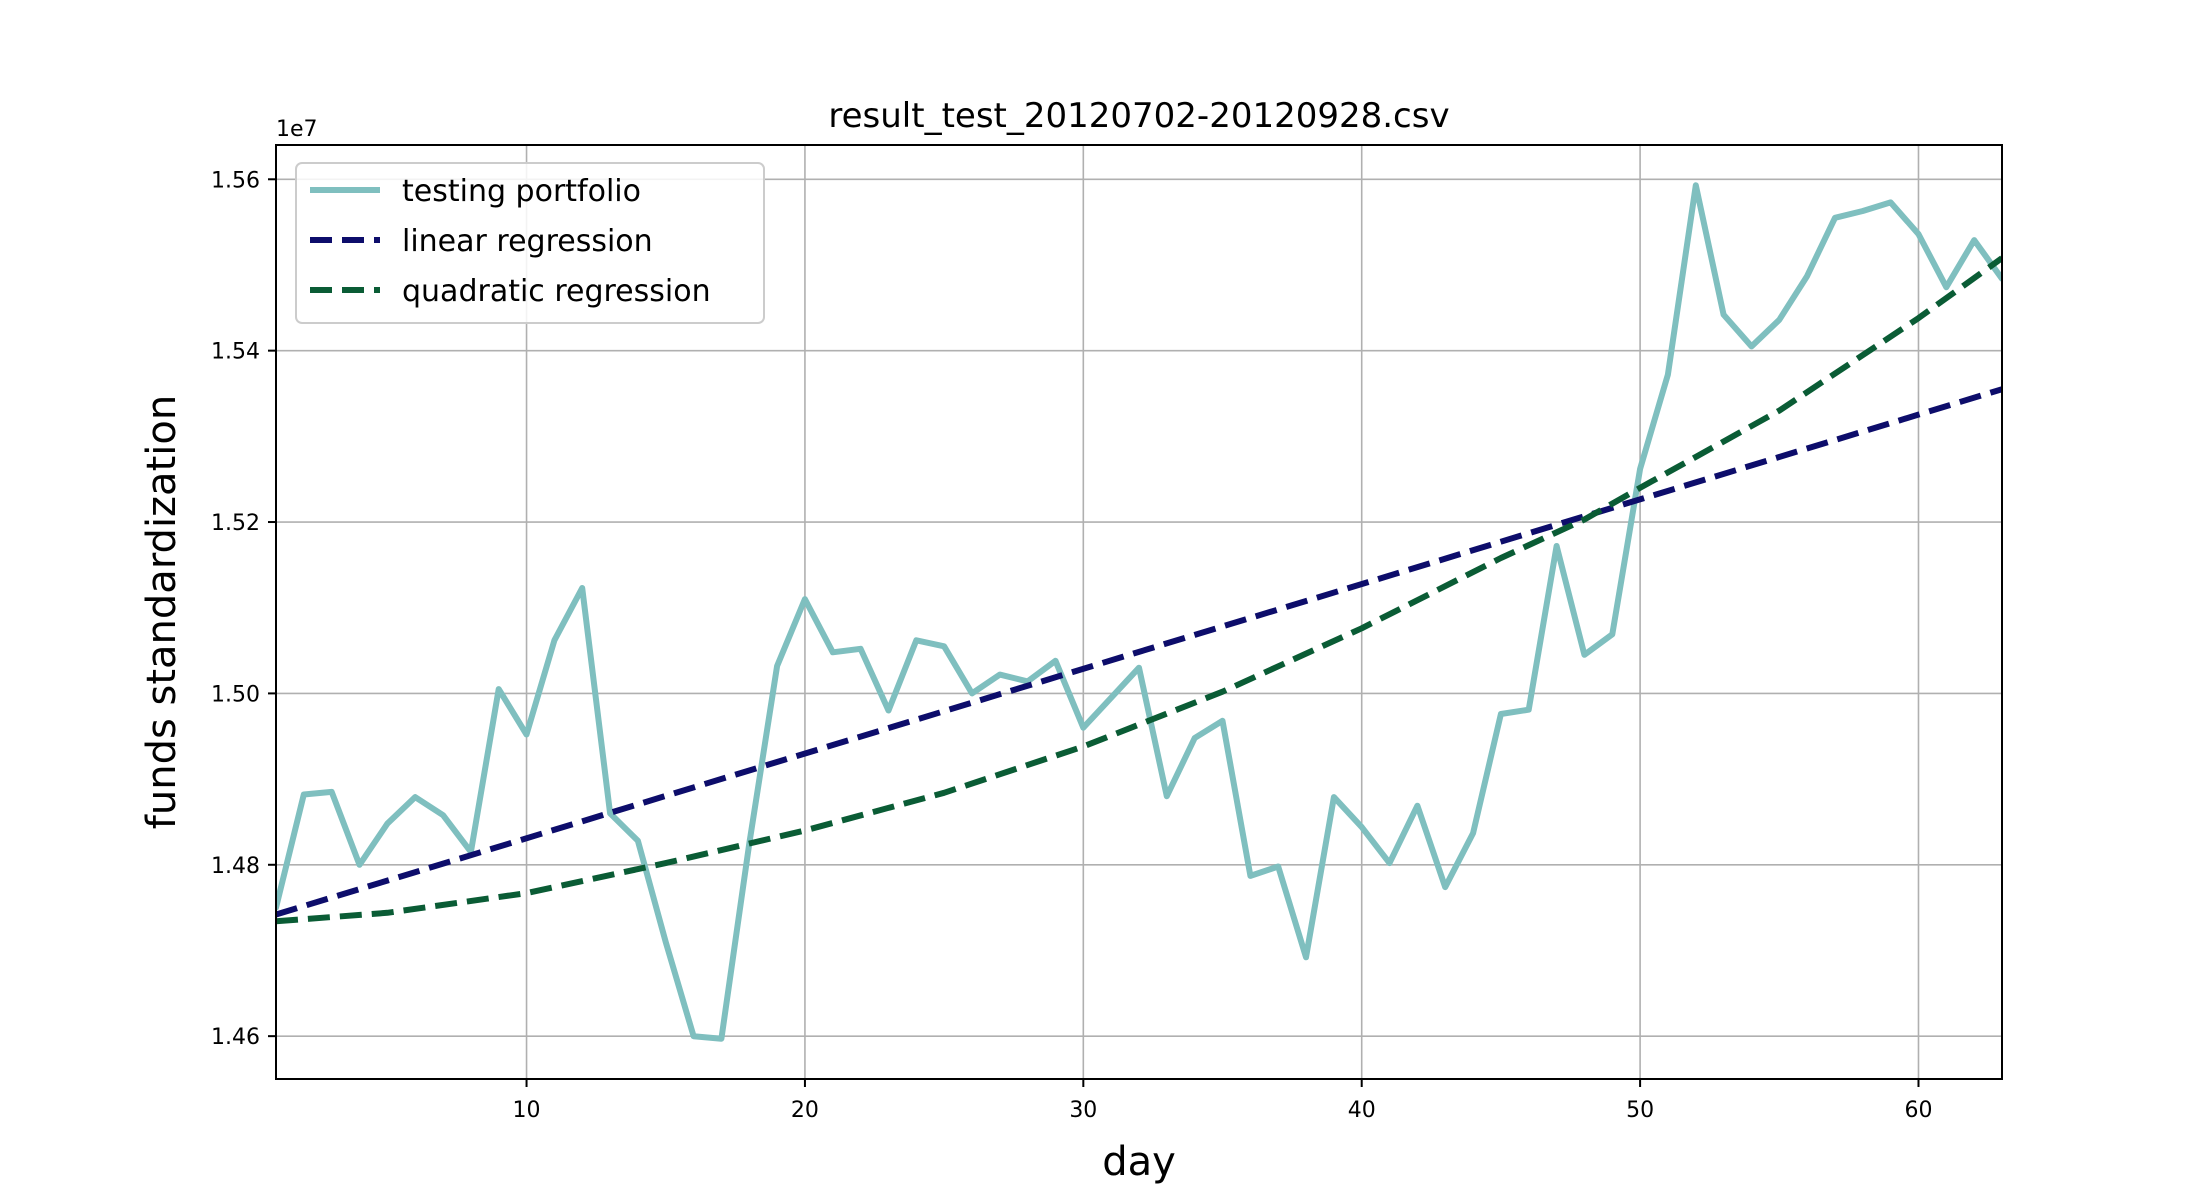 This screenshot has height=1200, width=2200. What do you see at coordinates (1918, 1110) in the screenshot?
I see `x-tick-label: 60` at bounding box center [1918, 1110].